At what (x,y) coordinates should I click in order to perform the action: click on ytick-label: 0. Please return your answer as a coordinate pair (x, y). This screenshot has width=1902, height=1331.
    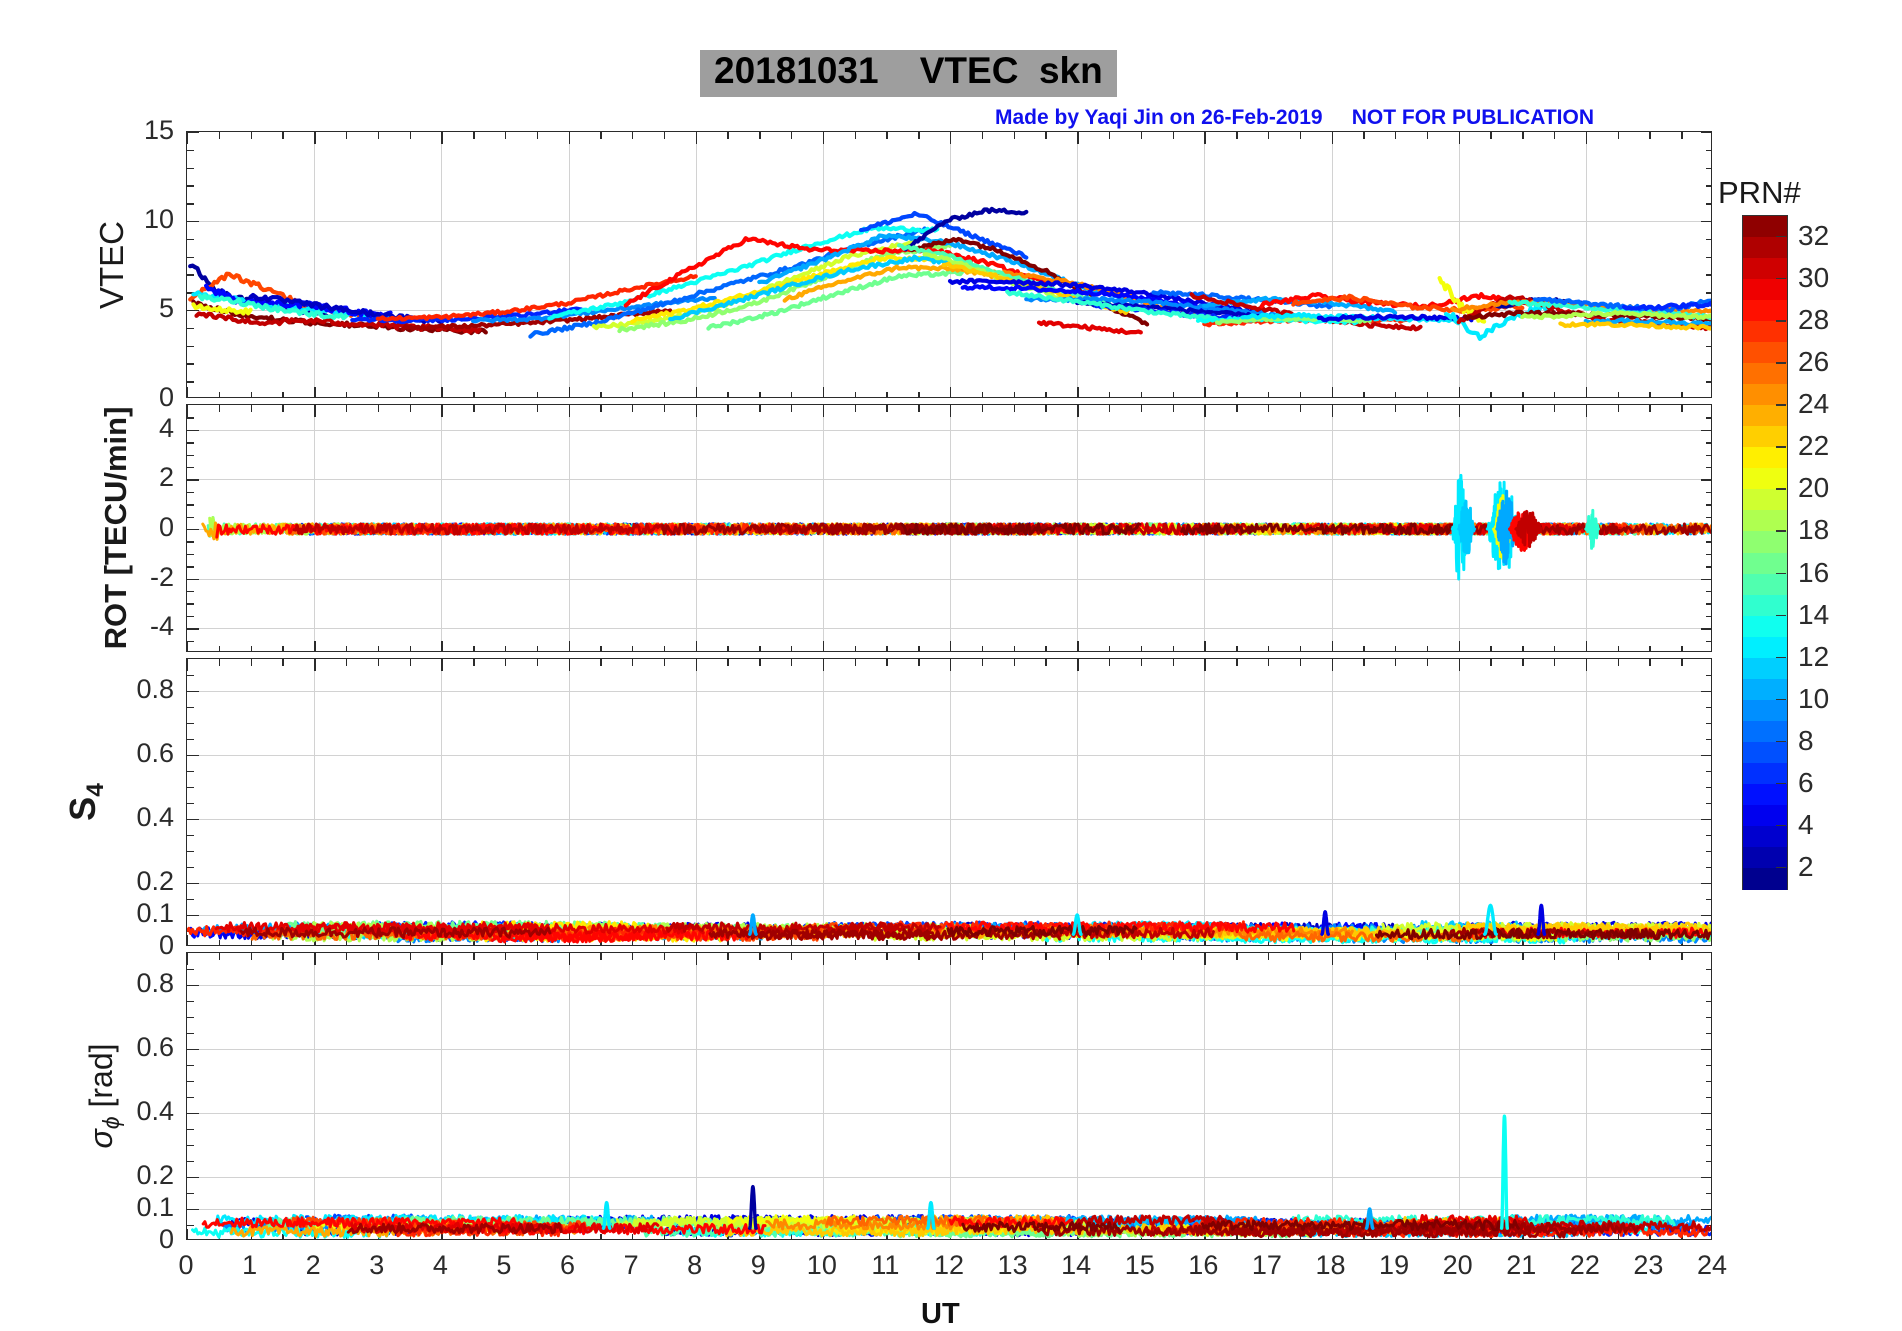
    Looking at the image, I should click on (166, 397).